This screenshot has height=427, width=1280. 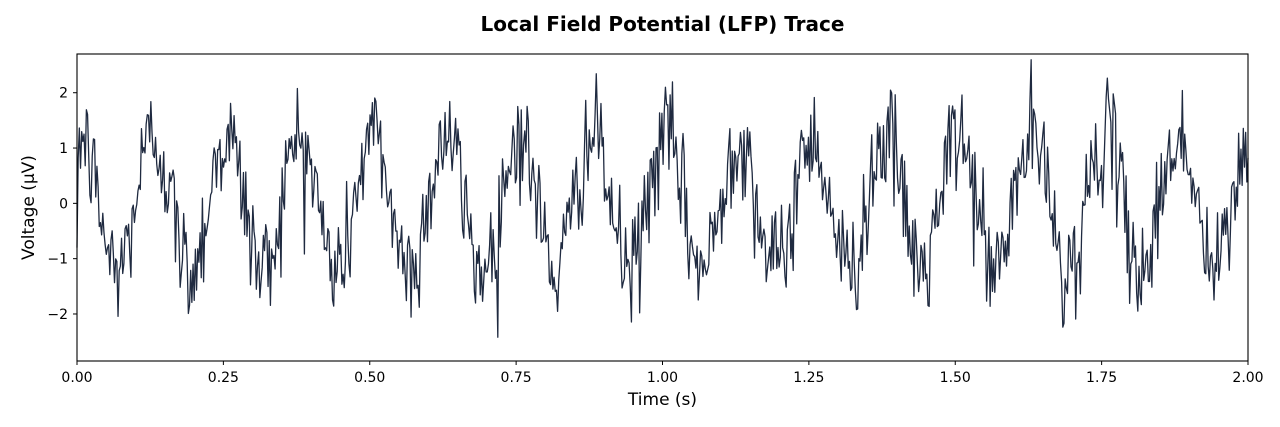 What do you see at coordinates (76, 378) in the screenshot?
I see `x-tick-label: 0.00` at bounding box center [76, 378].